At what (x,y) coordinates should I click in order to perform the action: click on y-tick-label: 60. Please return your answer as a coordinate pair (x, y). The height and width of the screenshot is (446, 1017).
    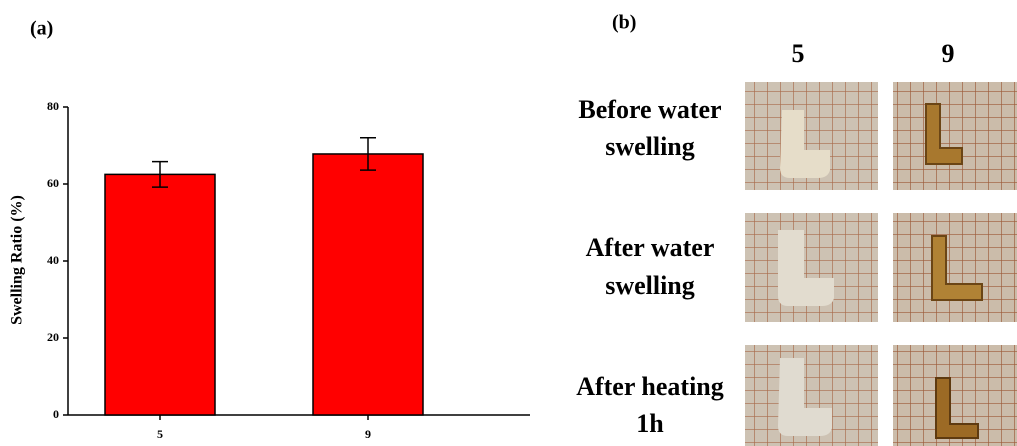
    Looking at the image, I should click on (53, 183).